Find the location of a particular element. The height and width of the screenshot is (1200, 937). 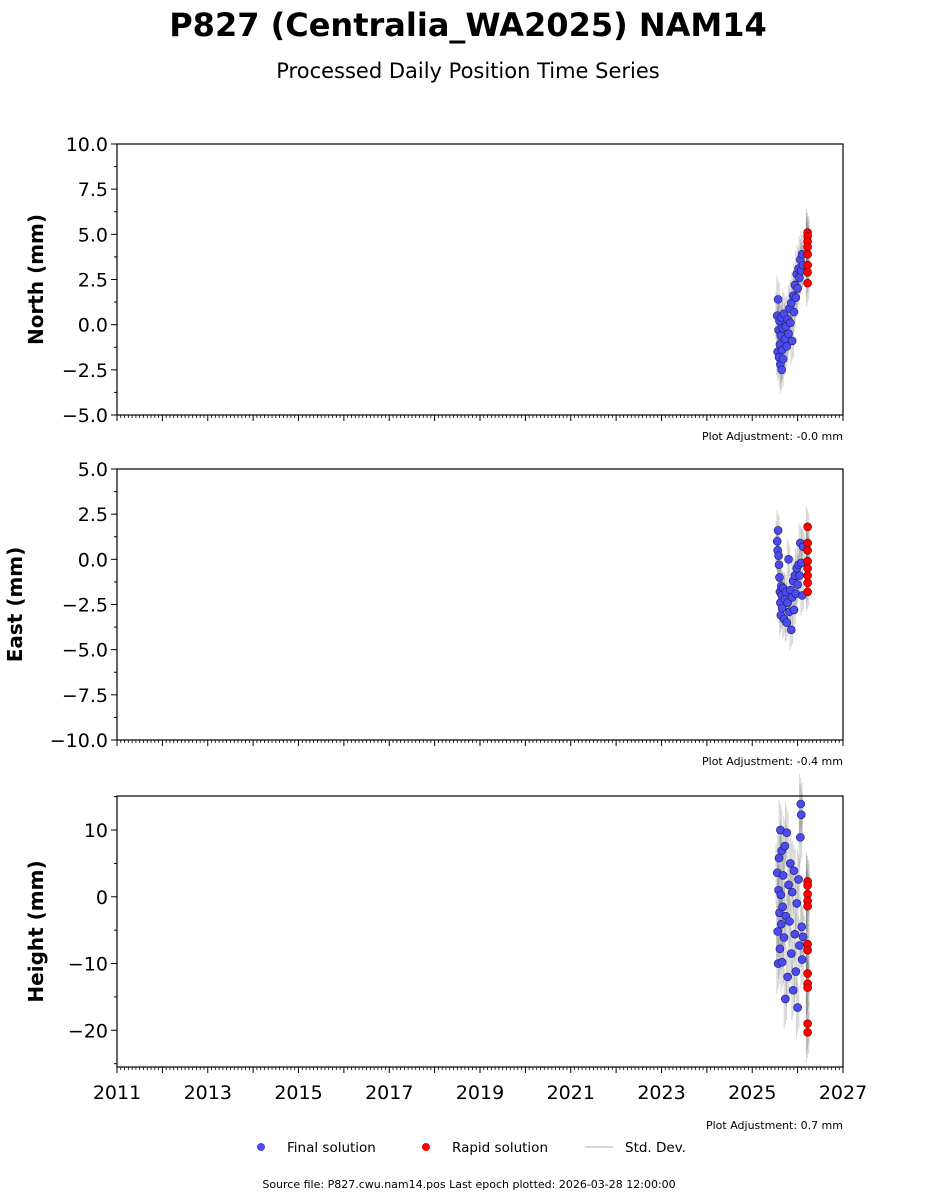

x-tick-label: 2017 is located at coordinates (389, 1093).